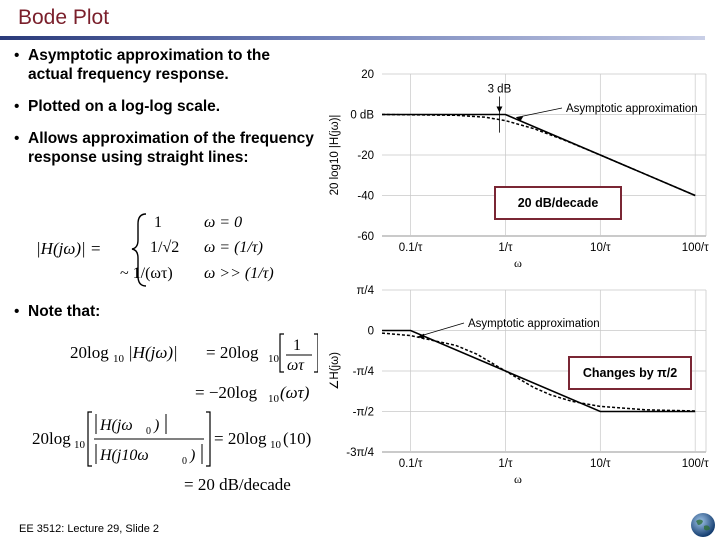  What do you see at coordinates (364, 372) in the screenshot?
I see `y-tick-label: -π/4` at bounding box center [364, 372].